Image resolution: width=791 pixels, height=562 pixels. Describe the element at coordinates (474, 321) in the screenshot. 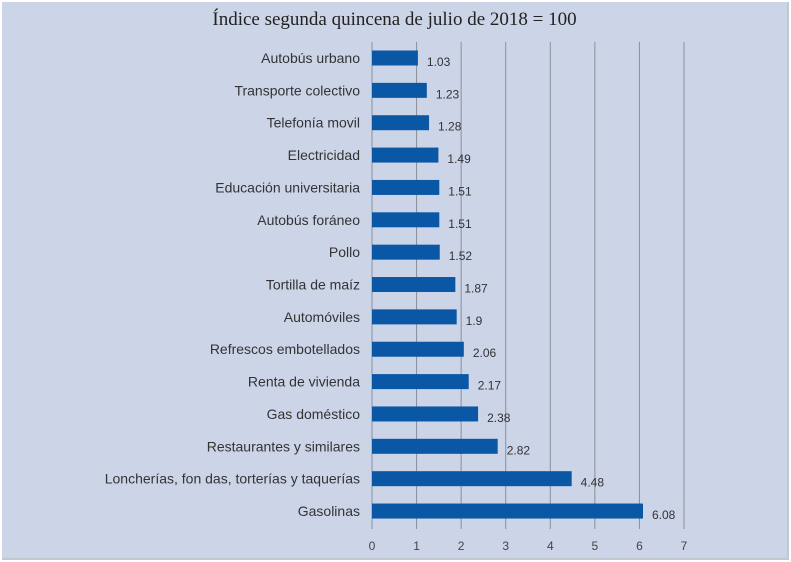

I see `data-label: 1.9` at that location.